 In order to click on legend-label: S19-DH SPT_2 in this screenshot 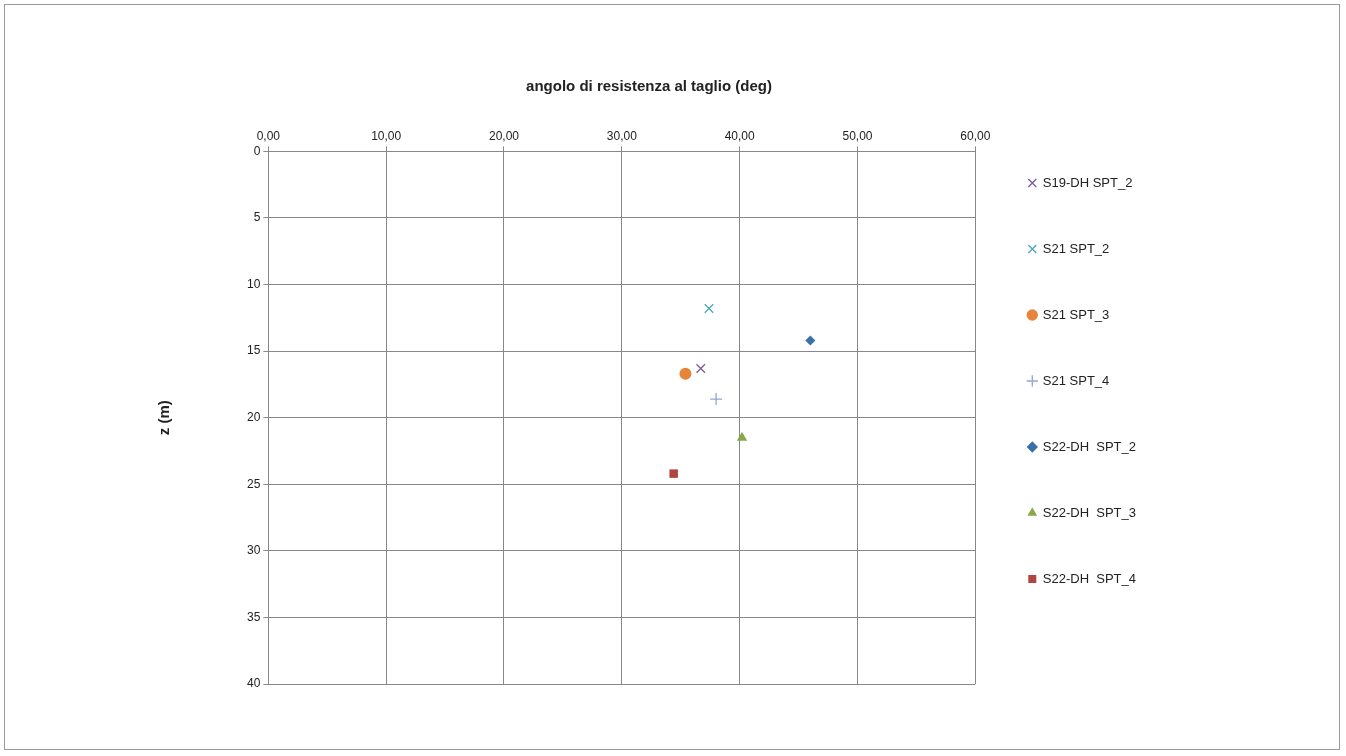, I will do `click(1087, 182)`.